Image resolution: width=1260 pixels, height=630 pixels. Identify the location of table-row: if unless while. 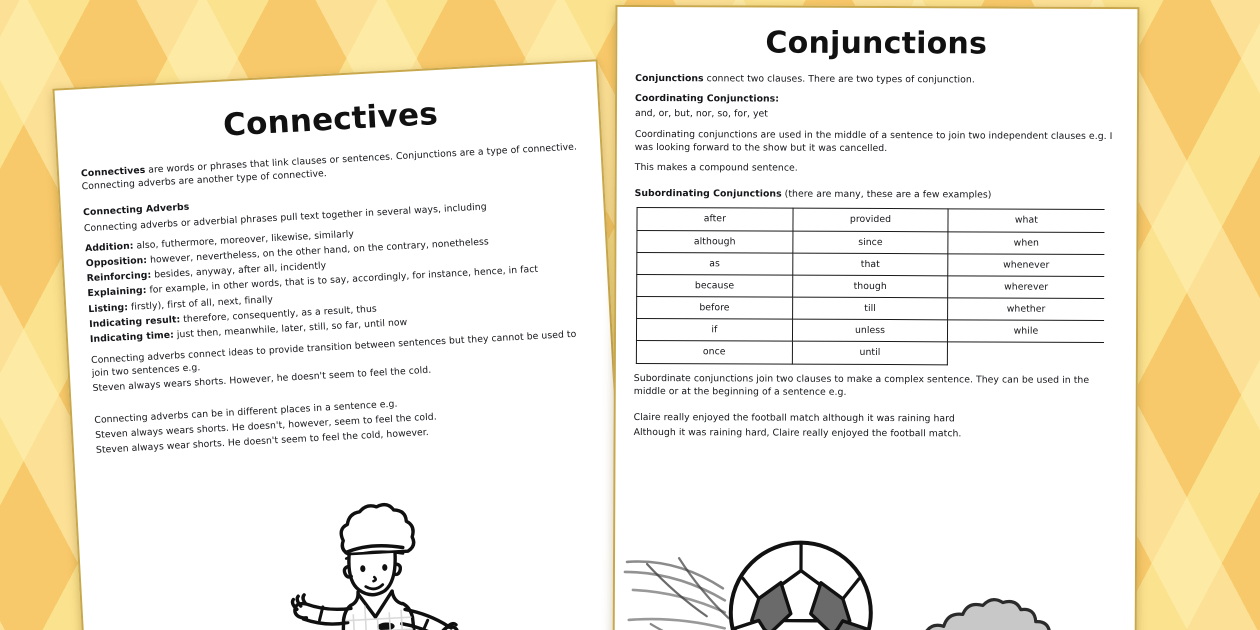
(870, 330).